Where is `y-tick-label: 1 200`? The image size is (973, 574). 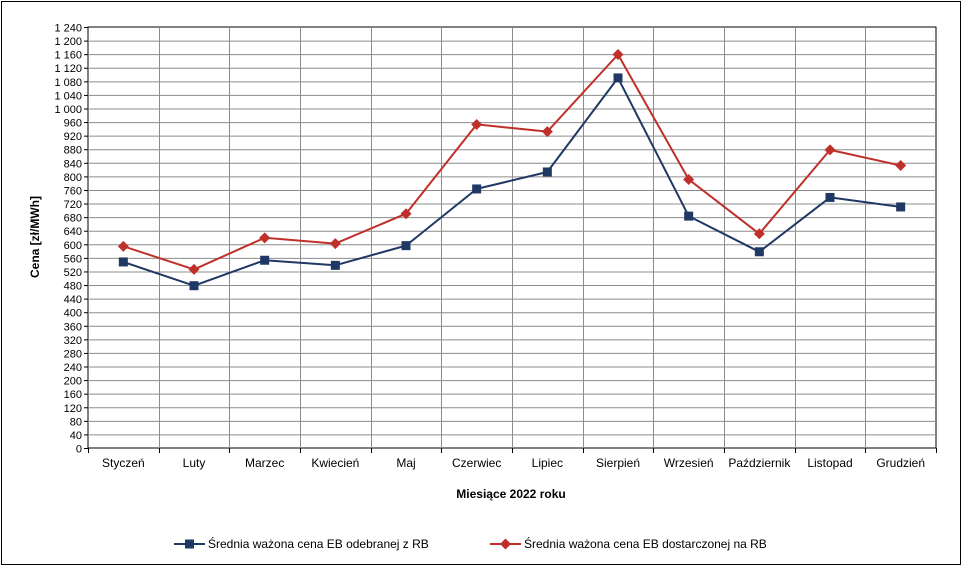 y-tick-label: 1 200 is located at coordinates (68, 42).